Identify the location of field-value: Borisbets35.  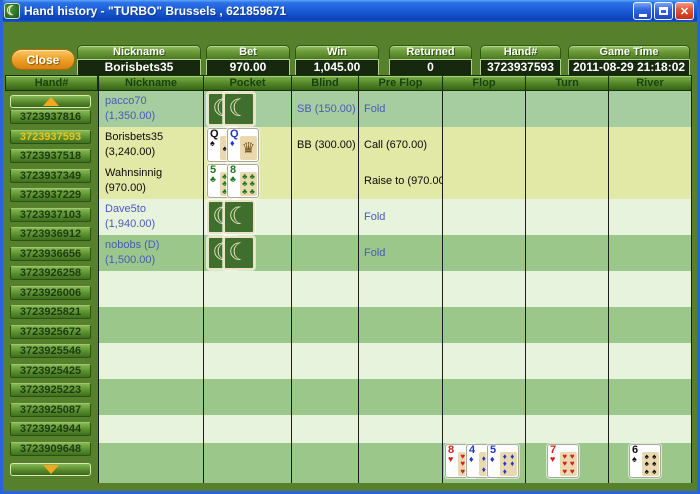
(139, 67).